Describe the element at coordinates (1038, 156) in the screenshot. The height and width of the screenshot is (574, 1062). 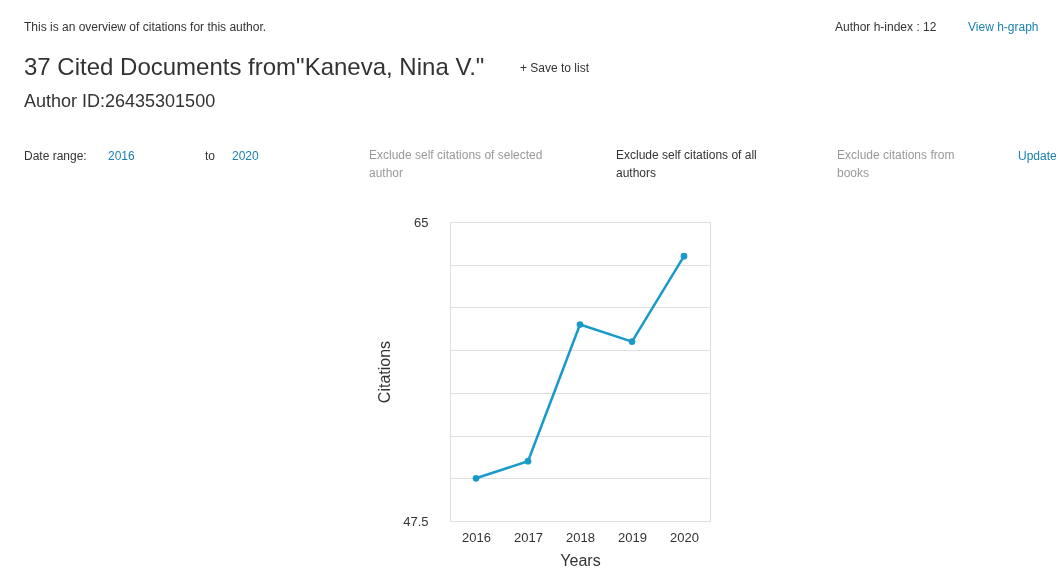
I see `text: Update` at that location.